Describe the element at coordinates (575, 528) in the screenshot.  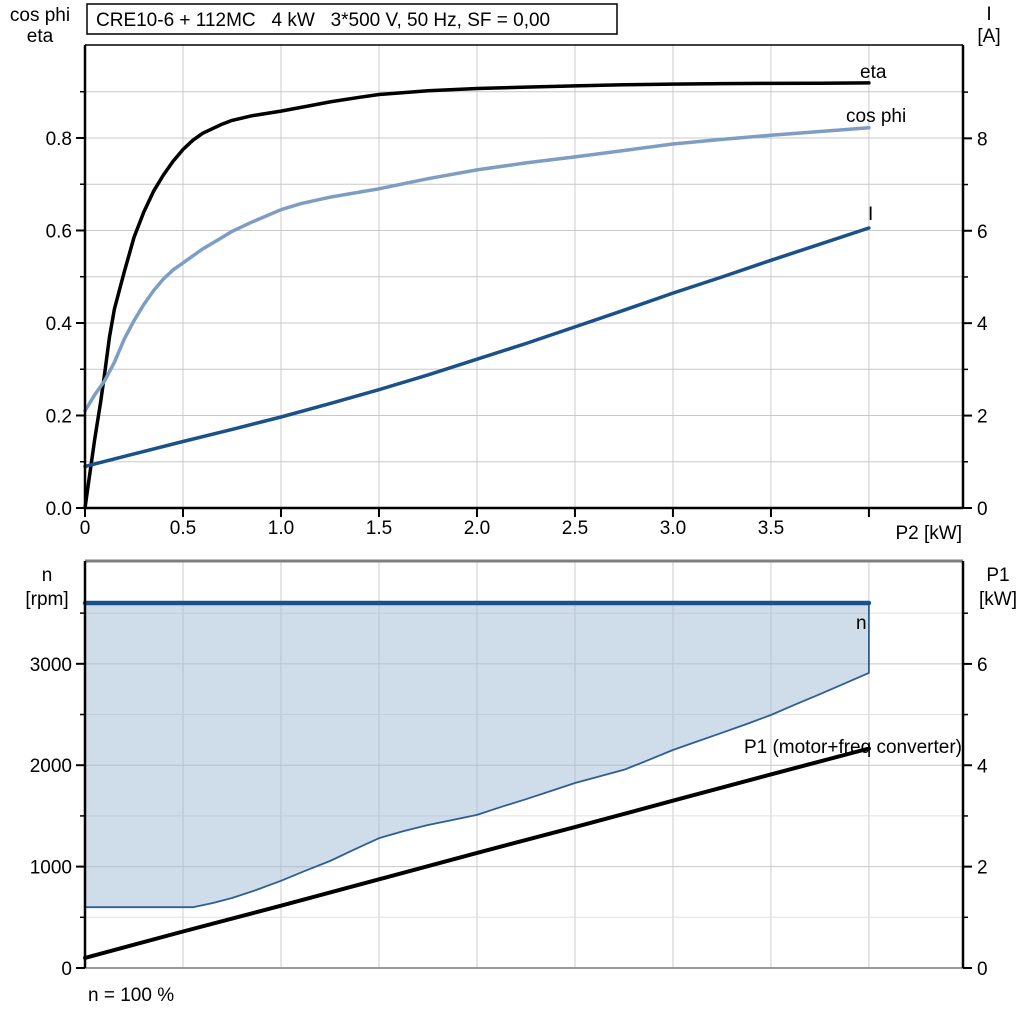
I see `x-tick-label: 2.5` at that location.